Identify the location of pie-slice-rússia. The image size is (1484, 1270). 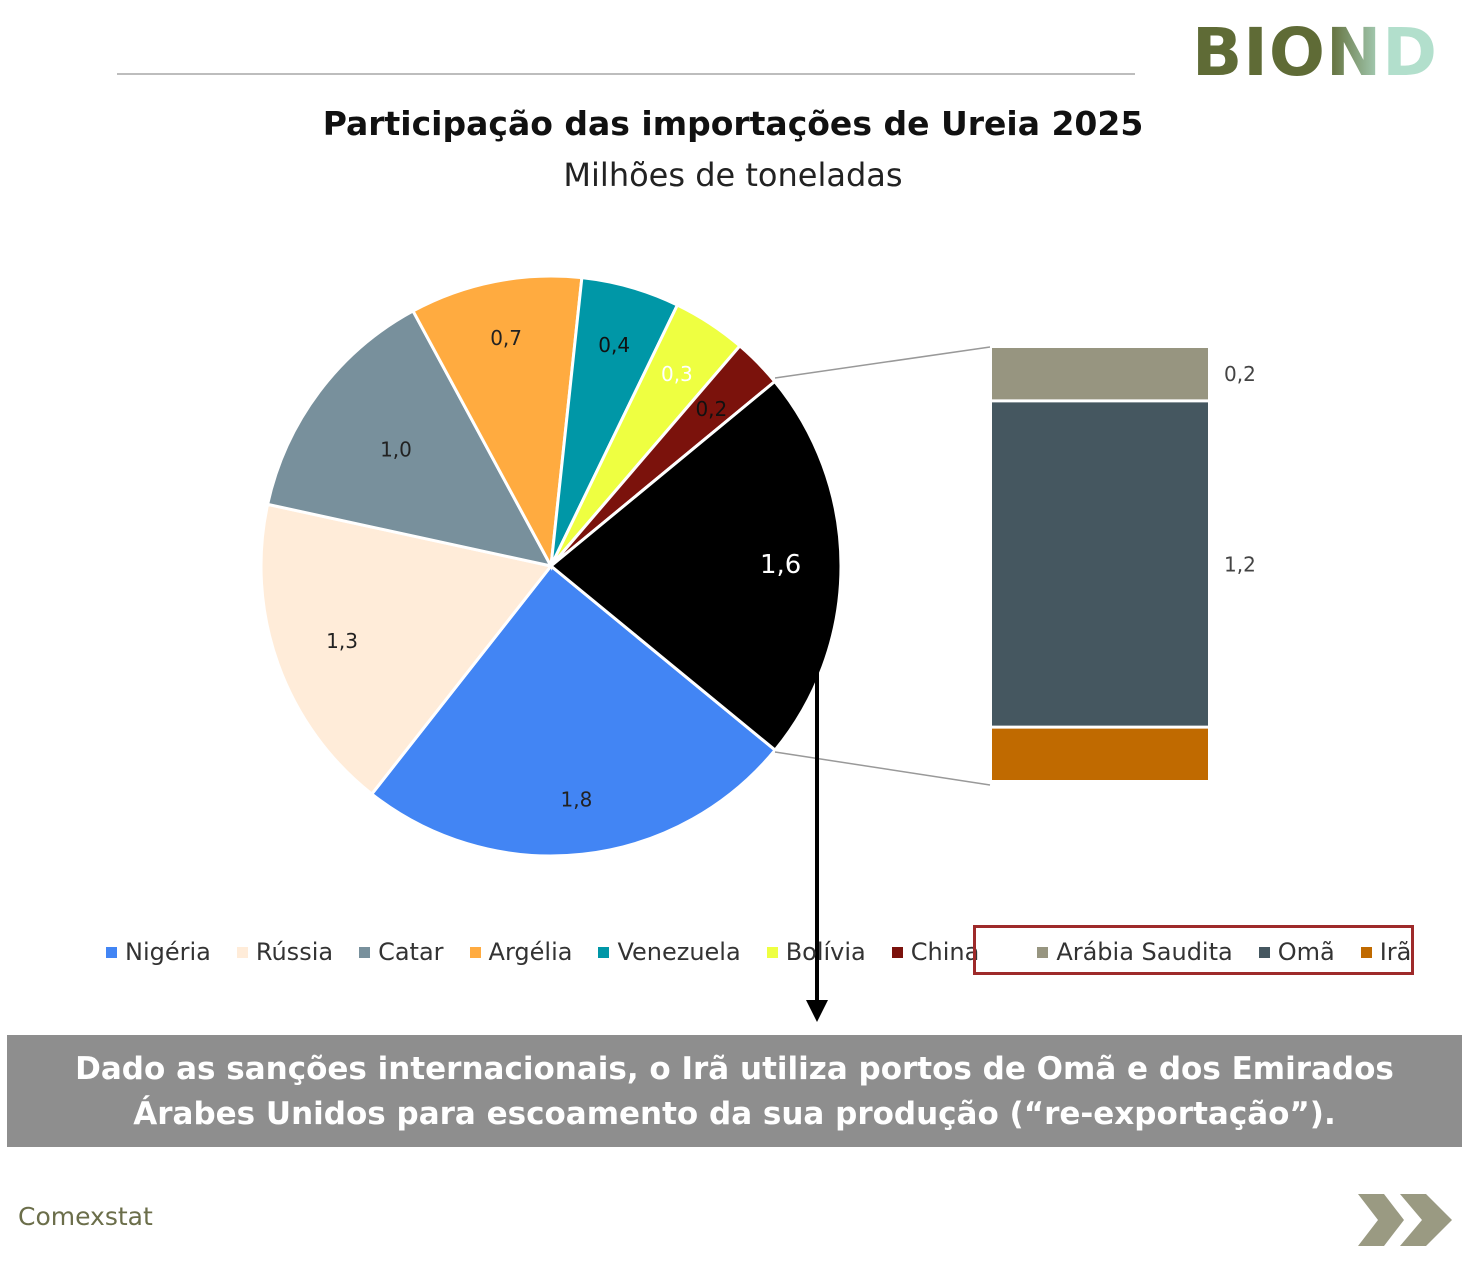
(406, 649).